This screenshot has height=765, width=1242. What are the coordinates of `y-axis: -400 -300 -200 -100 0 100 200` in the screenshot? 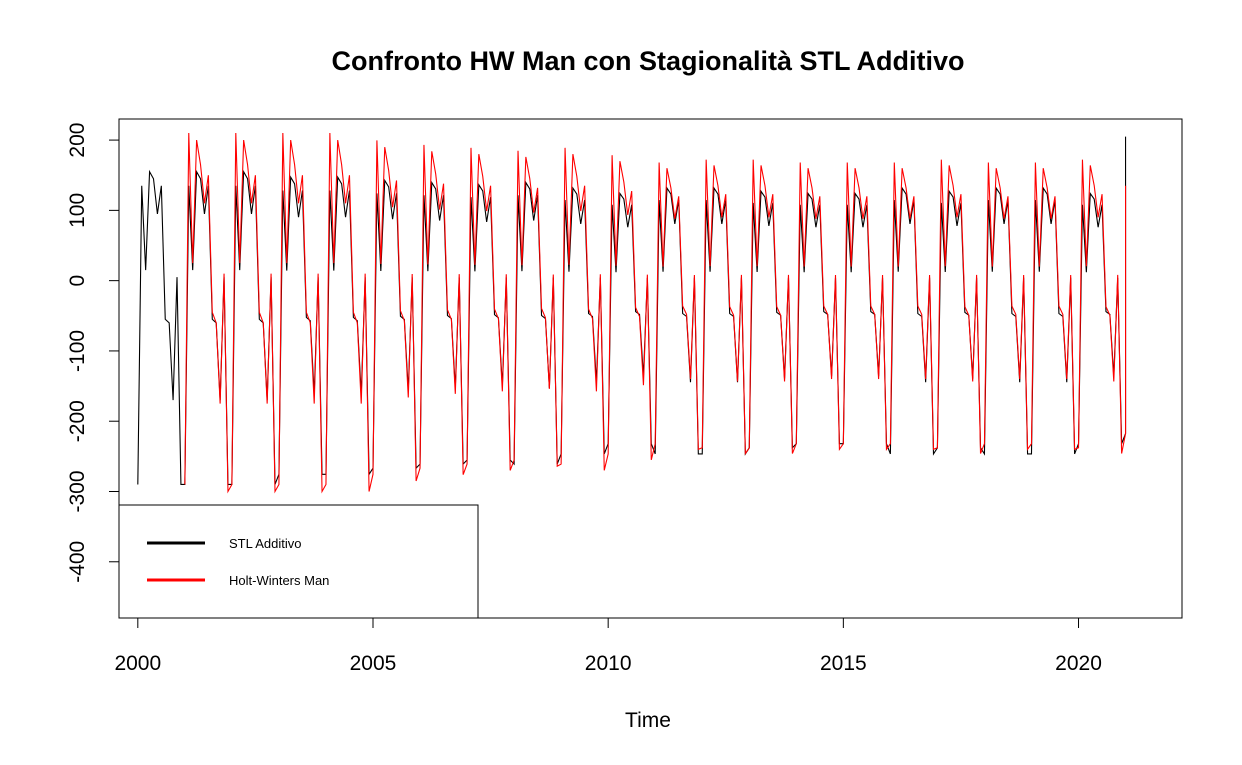 It's located at (93, 353).